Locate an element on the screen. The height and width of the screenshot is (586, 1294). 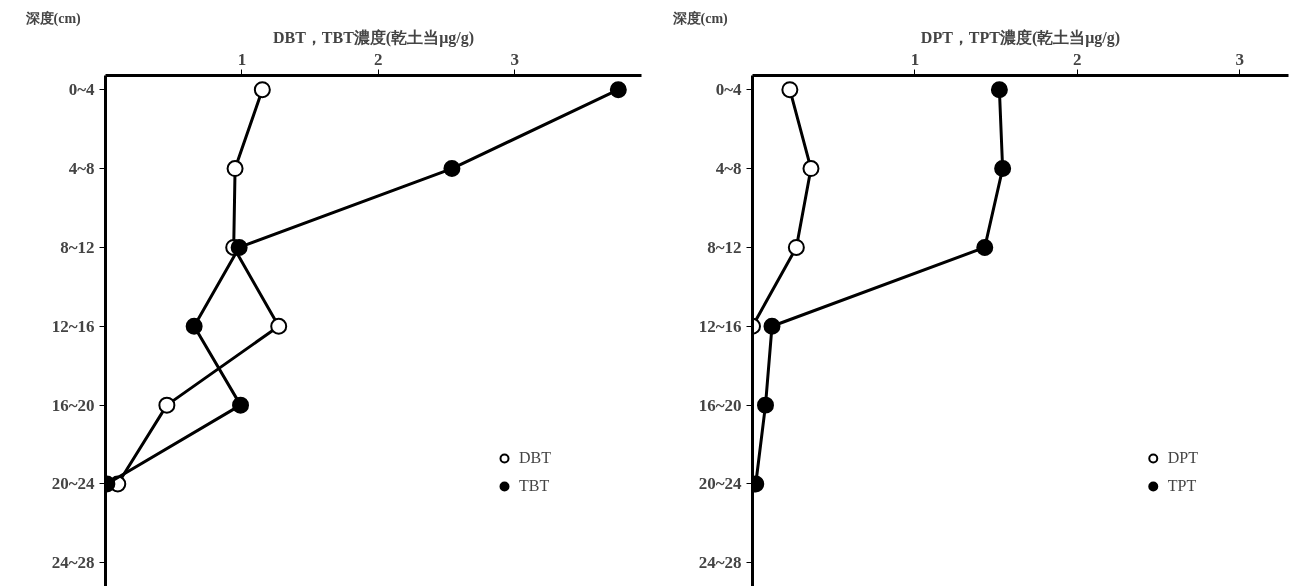
x-axis-title: DBT，TBT濃度(乾土当μg/g) is located at coordinates (373, 37).